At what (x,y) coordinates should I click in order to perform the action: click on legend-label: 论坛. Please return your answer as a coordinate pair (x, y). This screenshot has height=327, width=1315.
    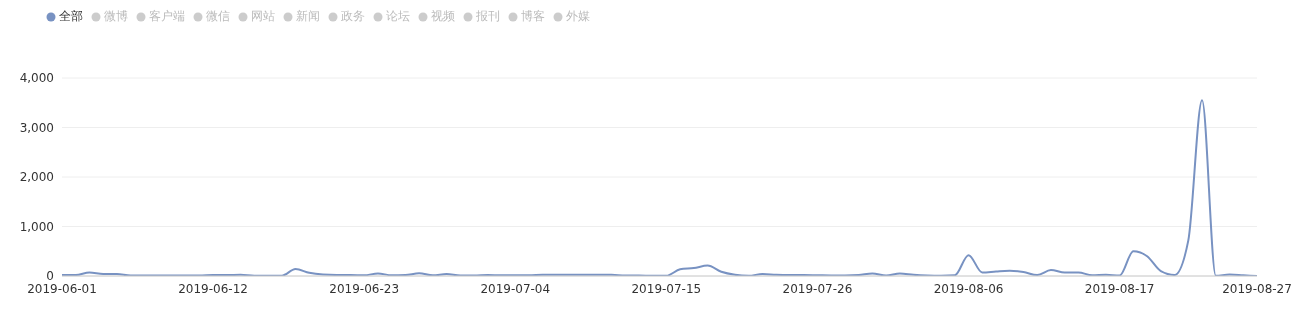
    Looking at the image, I should click on (397, 16).